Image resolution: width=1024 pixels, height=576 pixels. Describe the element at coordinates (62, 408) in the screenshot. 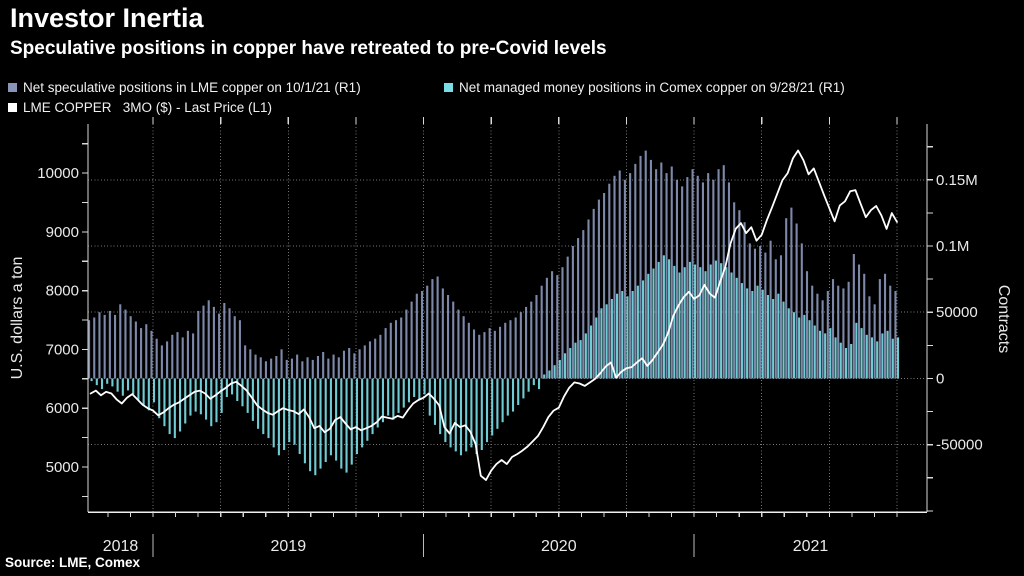

I see `svg-text: 6000` at that location.